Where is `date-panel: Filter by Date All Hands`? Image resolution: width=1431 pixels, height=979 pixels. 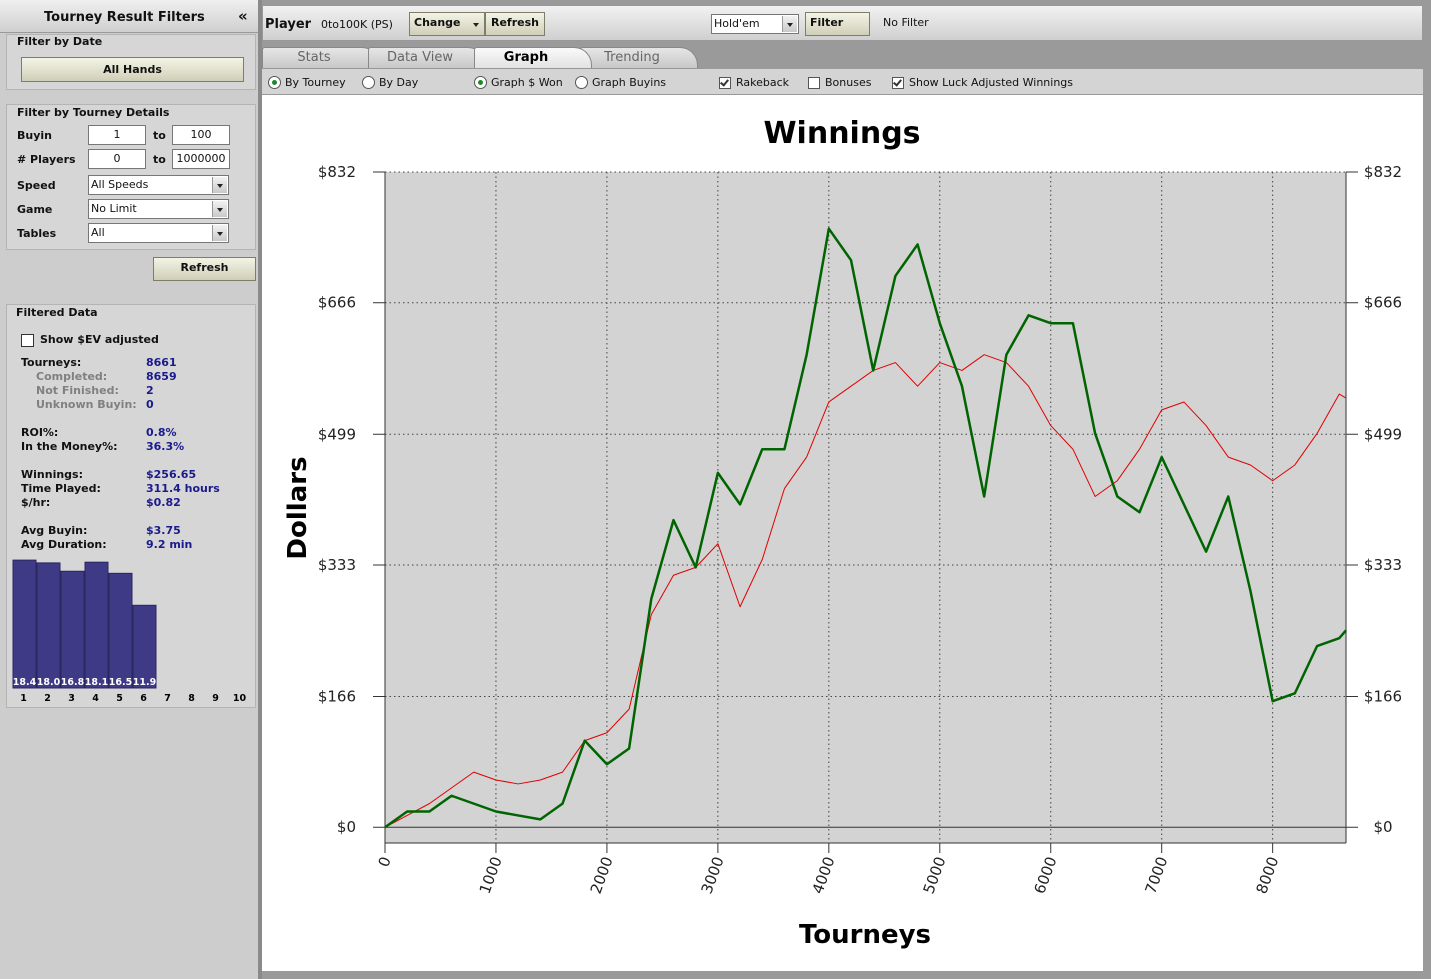 date-panel: Filter by Date All Hands is located at coordinates (131, 62).